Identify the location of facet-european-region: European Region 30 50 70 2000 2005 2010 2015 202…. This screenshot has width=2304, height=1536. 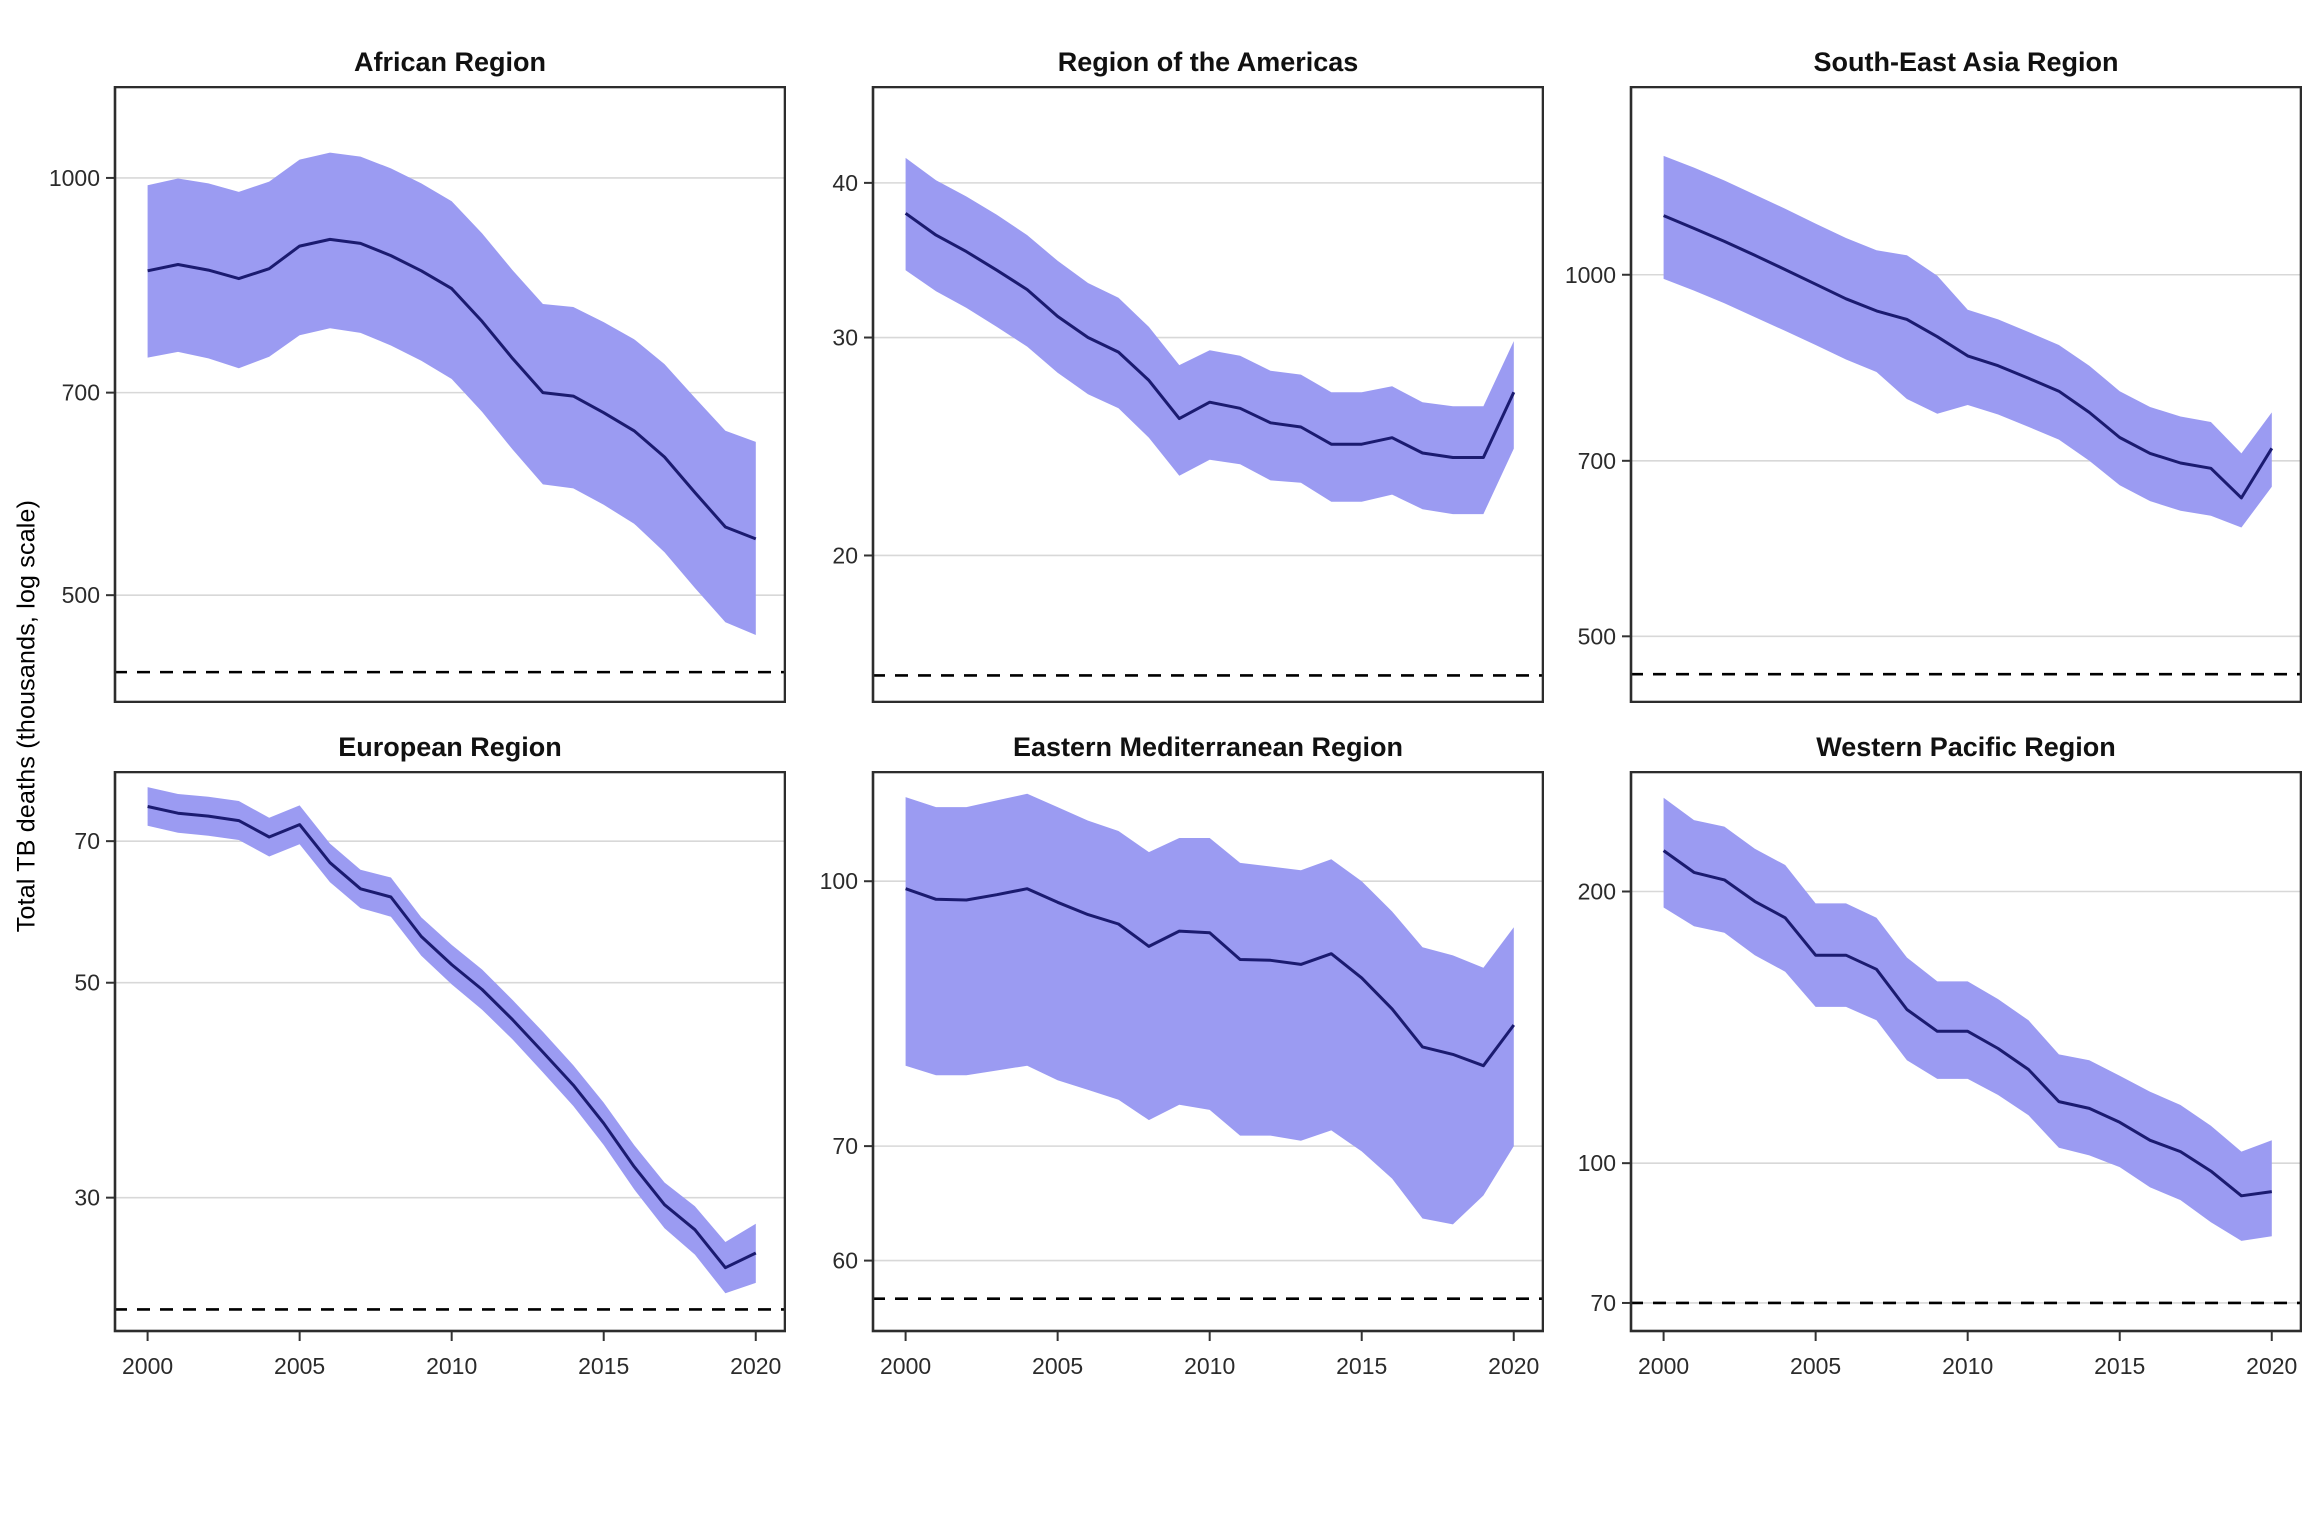
(417, 1060).